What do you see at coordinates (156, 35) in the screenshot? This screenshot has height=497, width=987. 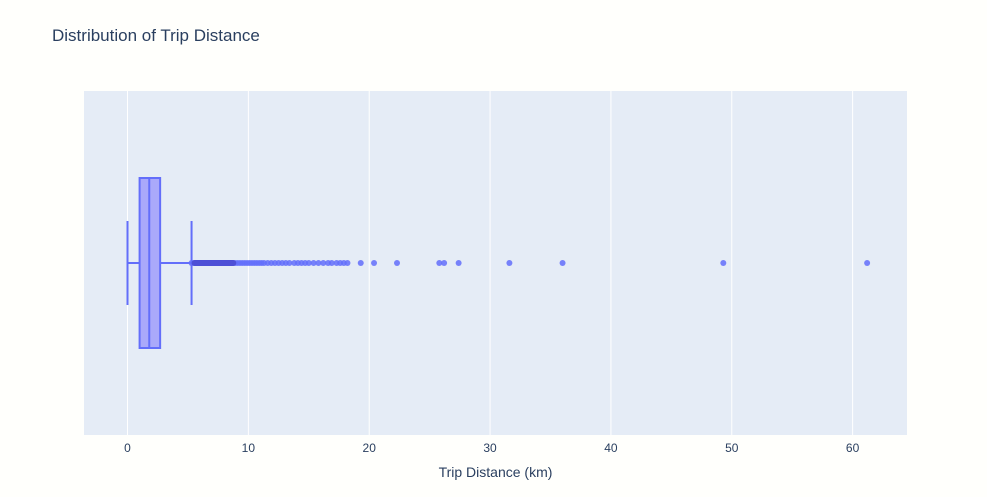 I see `chart-title: Distribution of Trip Distance` at bounding box center [156, 35].